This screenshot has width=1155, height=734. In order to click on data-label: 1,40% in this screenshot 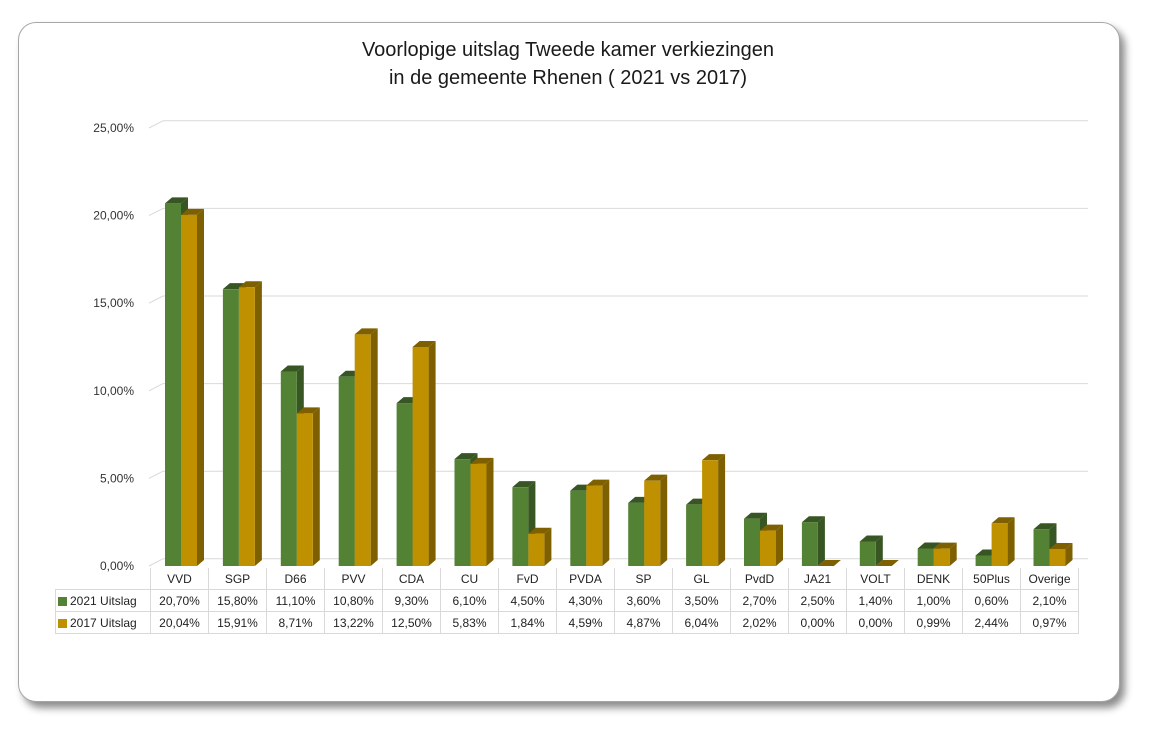, I will do `click(875, 600)`.